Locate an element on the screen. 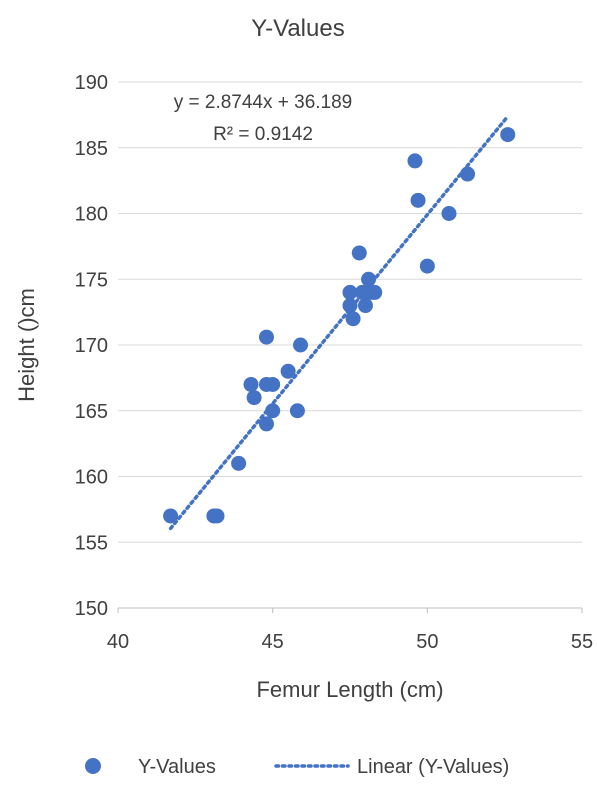 The width and height of the screenshot is (597, 787). legend-label-linear-trend: Linear (Y-Values) is located at coordinates (433, 767).